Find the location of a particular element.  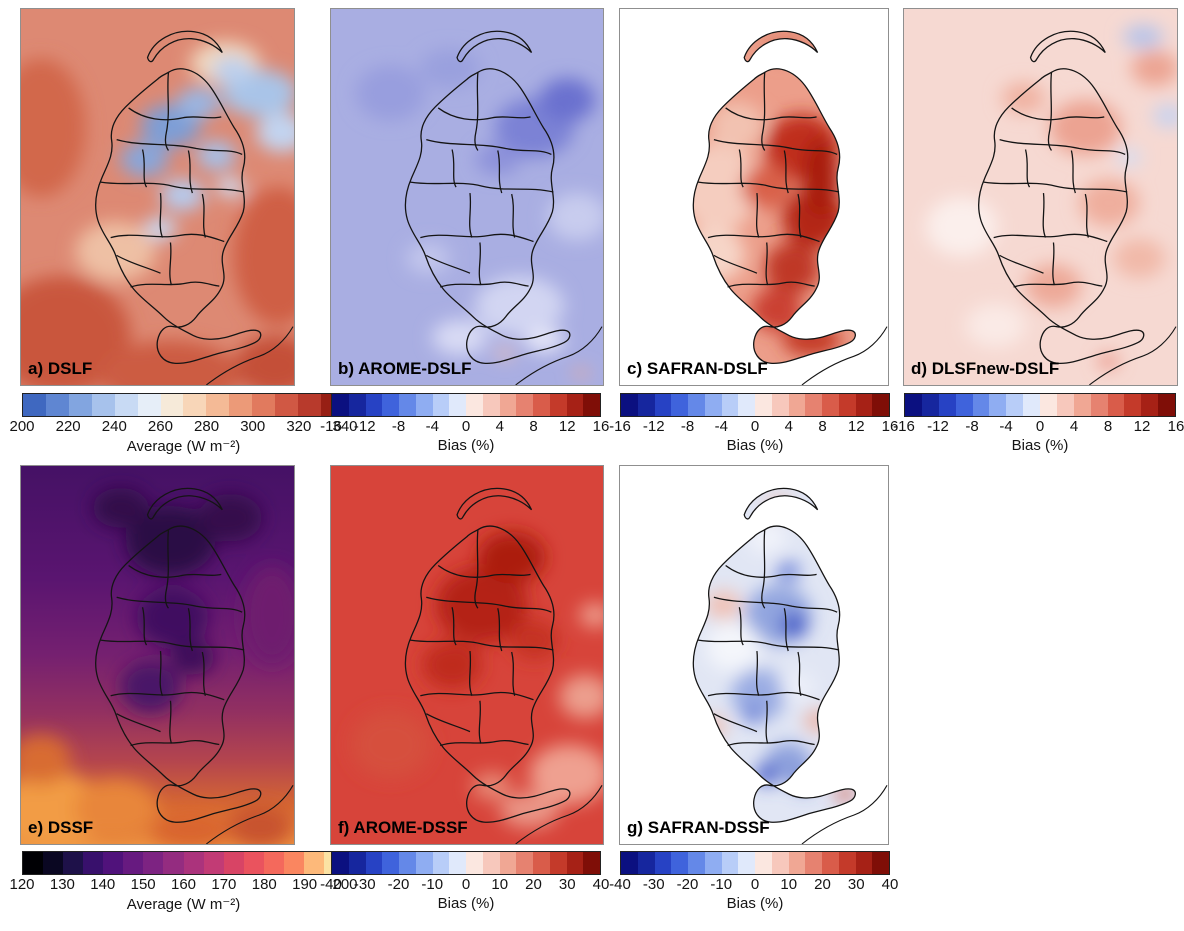

map-graphic-f is located at coordinates (467, 655).